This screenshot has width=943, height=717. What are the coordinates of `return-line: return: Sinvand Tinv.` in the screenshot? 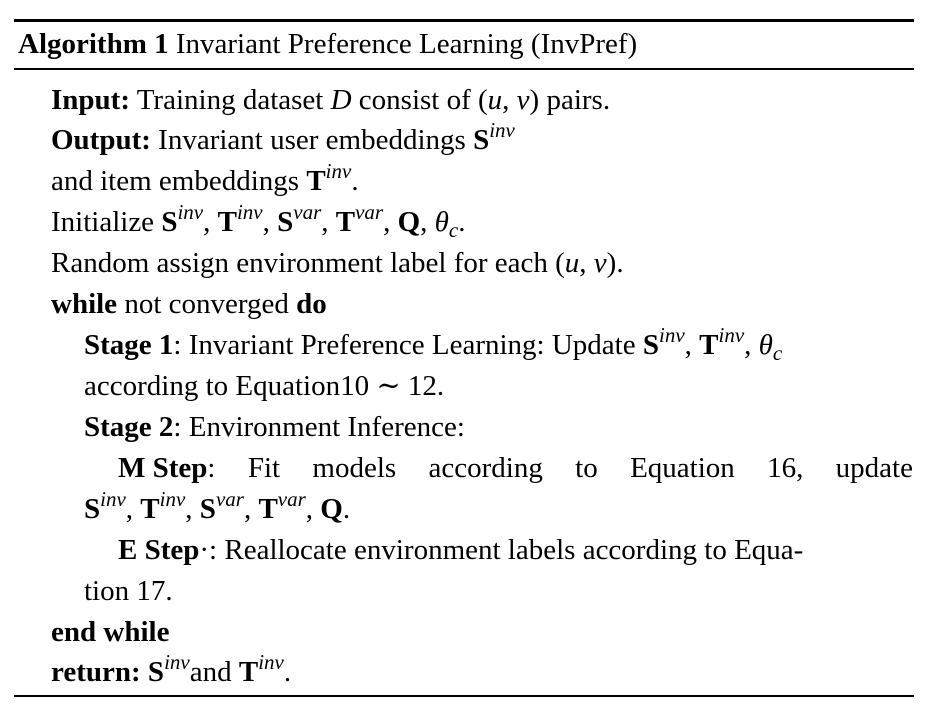 It's located at (171, 672).